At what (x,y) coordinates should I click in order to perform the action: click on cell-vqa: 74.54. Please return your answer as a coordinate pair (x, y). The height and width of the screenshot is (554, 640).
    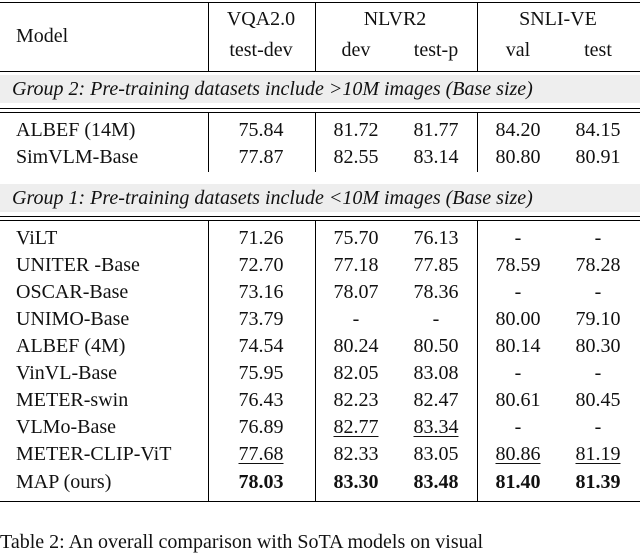
    Looking at the image, I should click on (261, 346).